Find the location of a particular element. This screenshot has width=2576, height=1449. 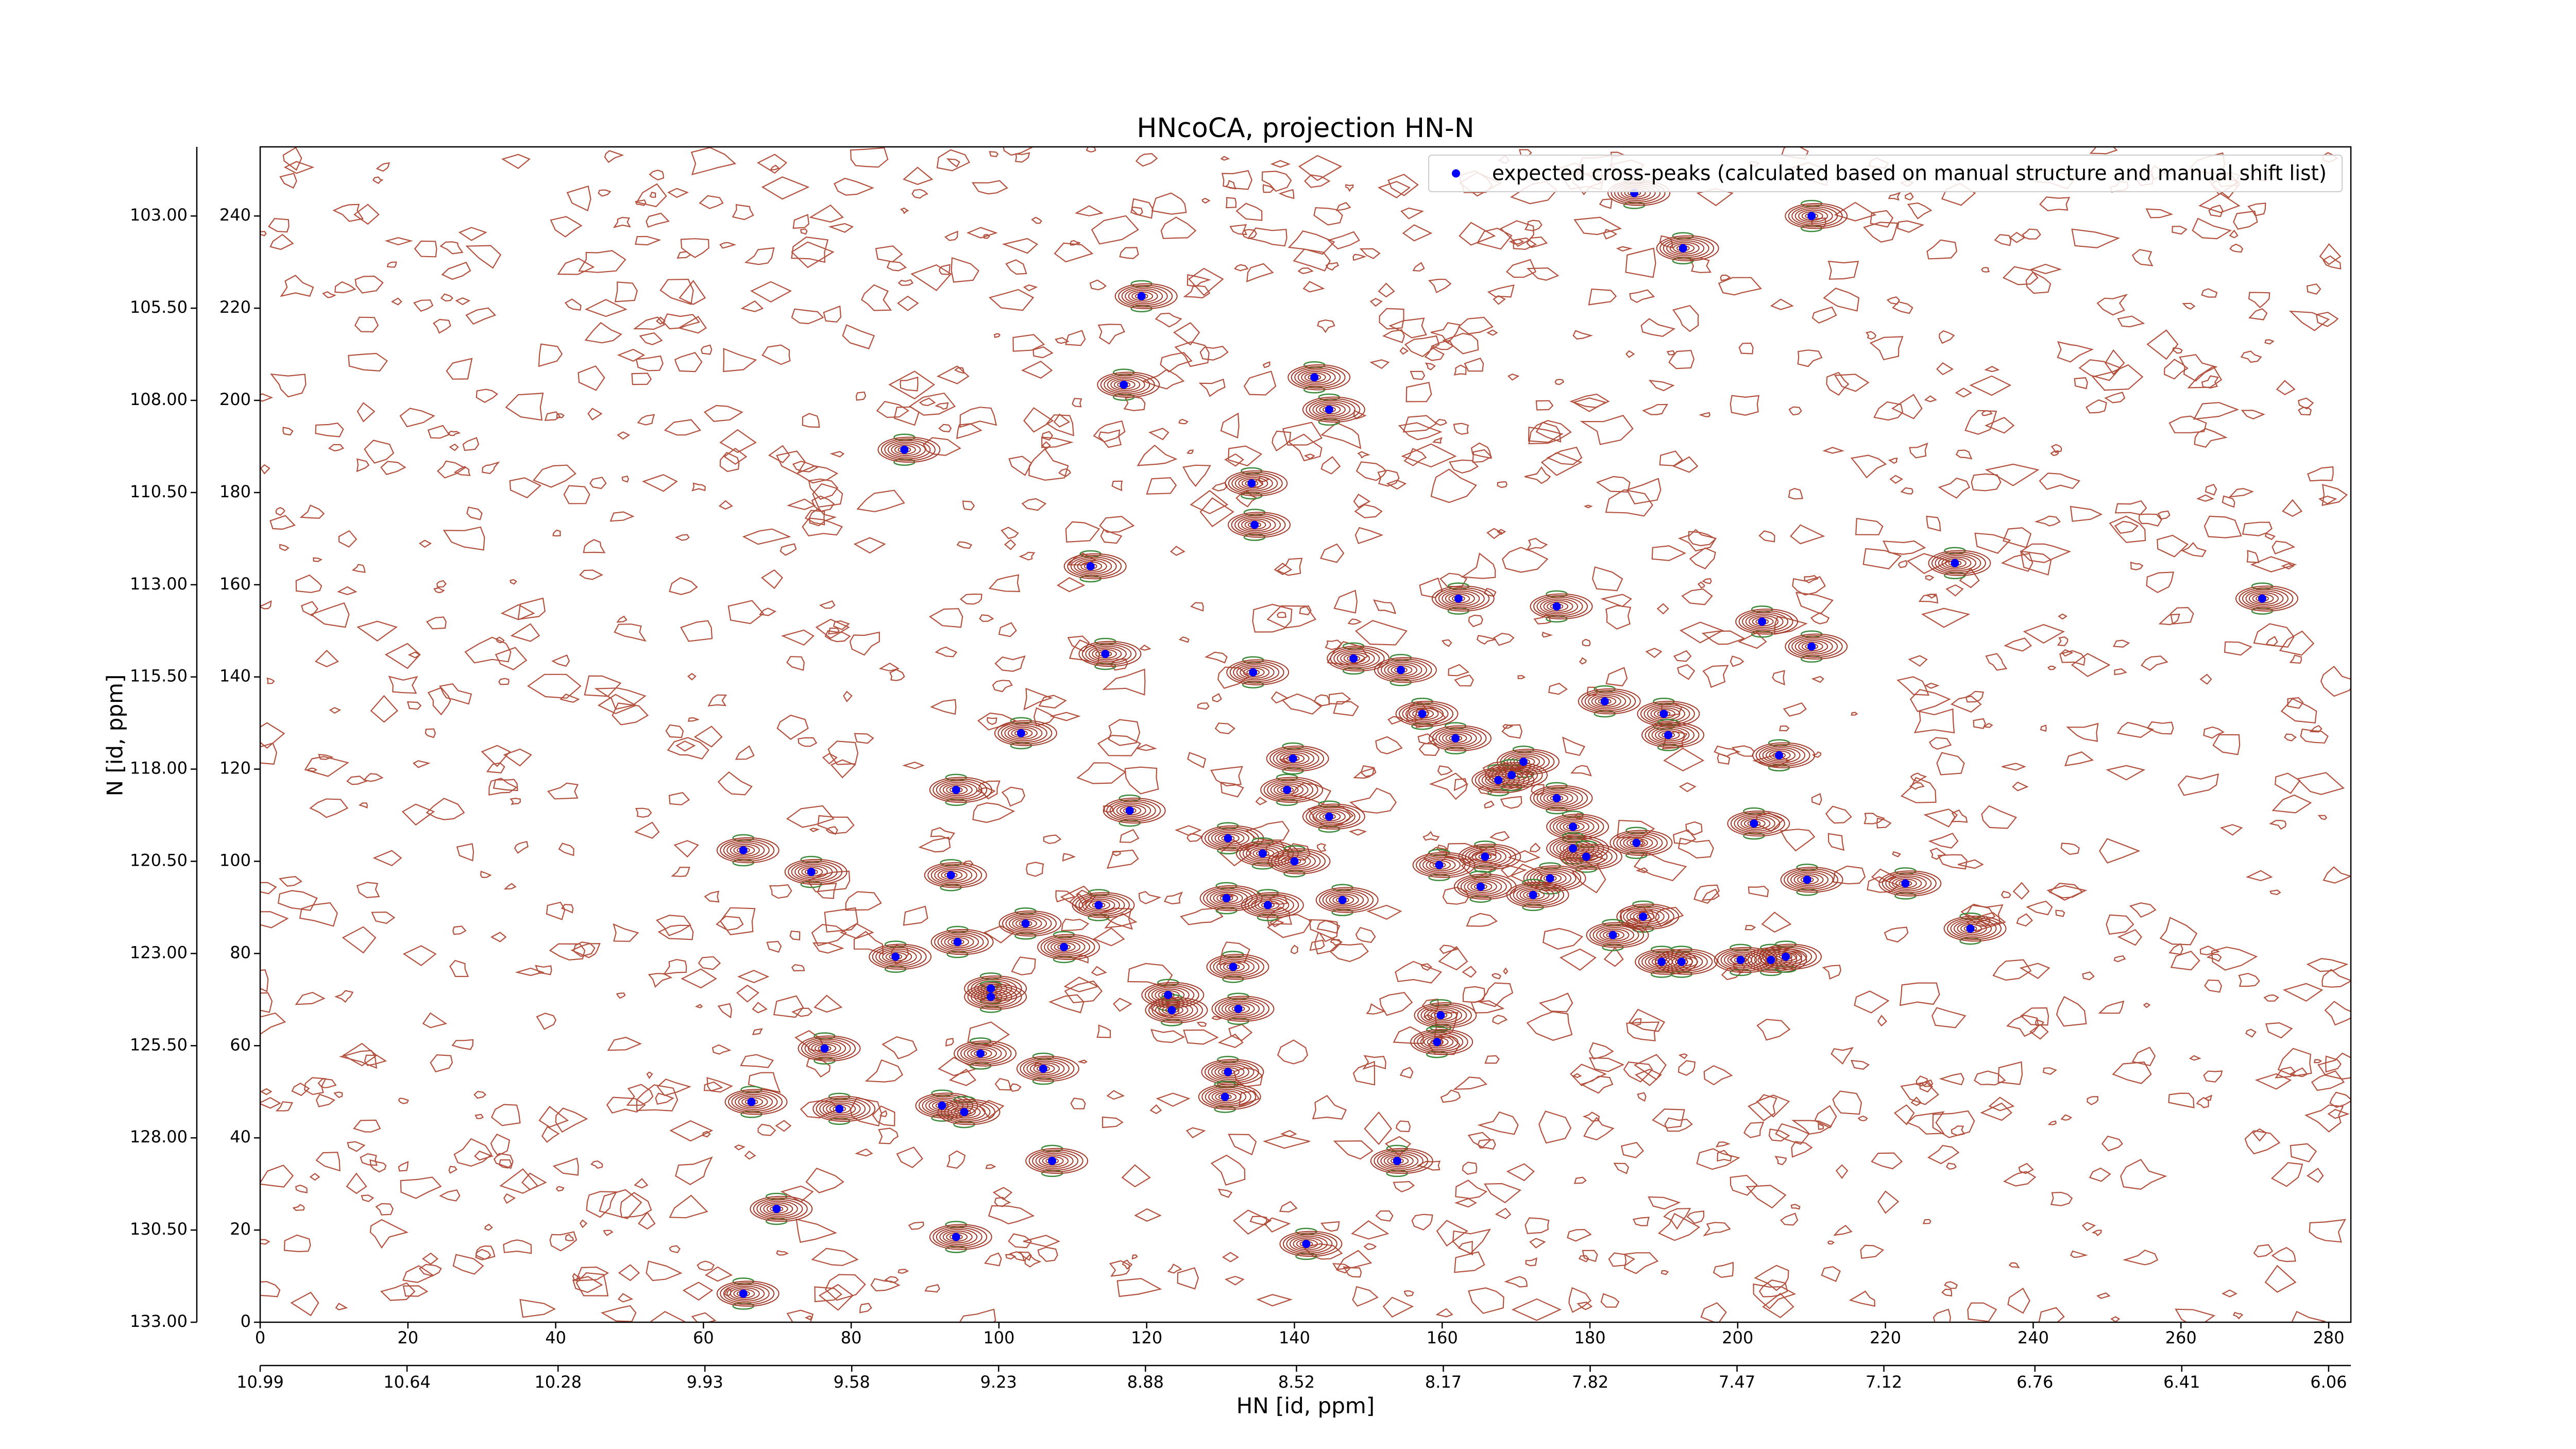

y2-tick-label: 125.50 is located at coordinates (159, 1044).